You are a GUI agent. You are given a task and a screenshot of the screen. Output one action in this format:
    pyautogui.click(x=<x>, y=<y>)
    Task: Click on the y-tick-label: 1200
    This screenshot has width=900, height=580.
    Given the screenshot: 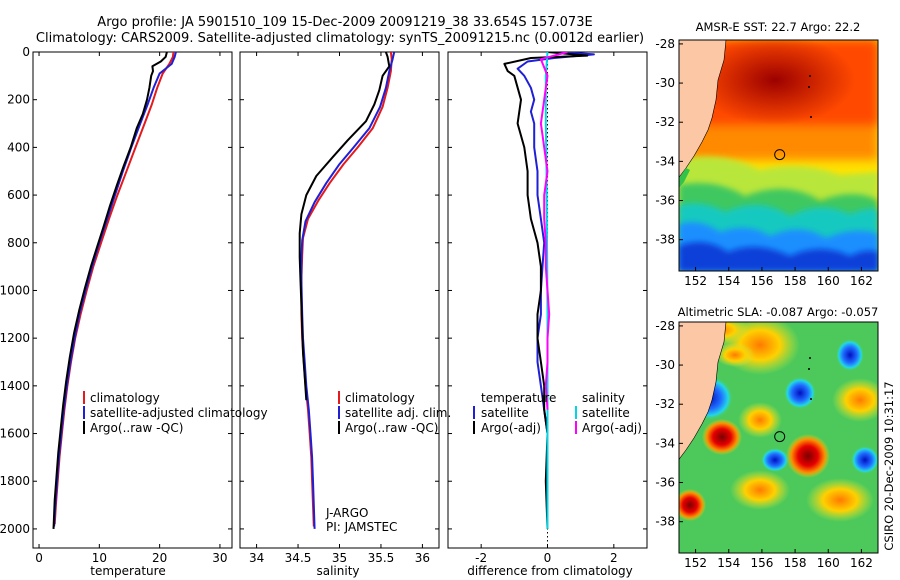 What is the action you would take?
    pyautogui.click(x=15, y=338)
    